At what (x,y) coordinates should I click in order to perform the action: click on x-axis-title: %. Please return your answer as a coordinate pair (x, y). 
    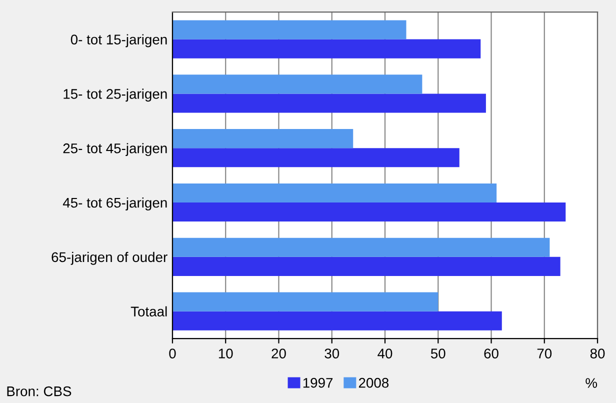
    Looking at the image, I should click on (592, 383).